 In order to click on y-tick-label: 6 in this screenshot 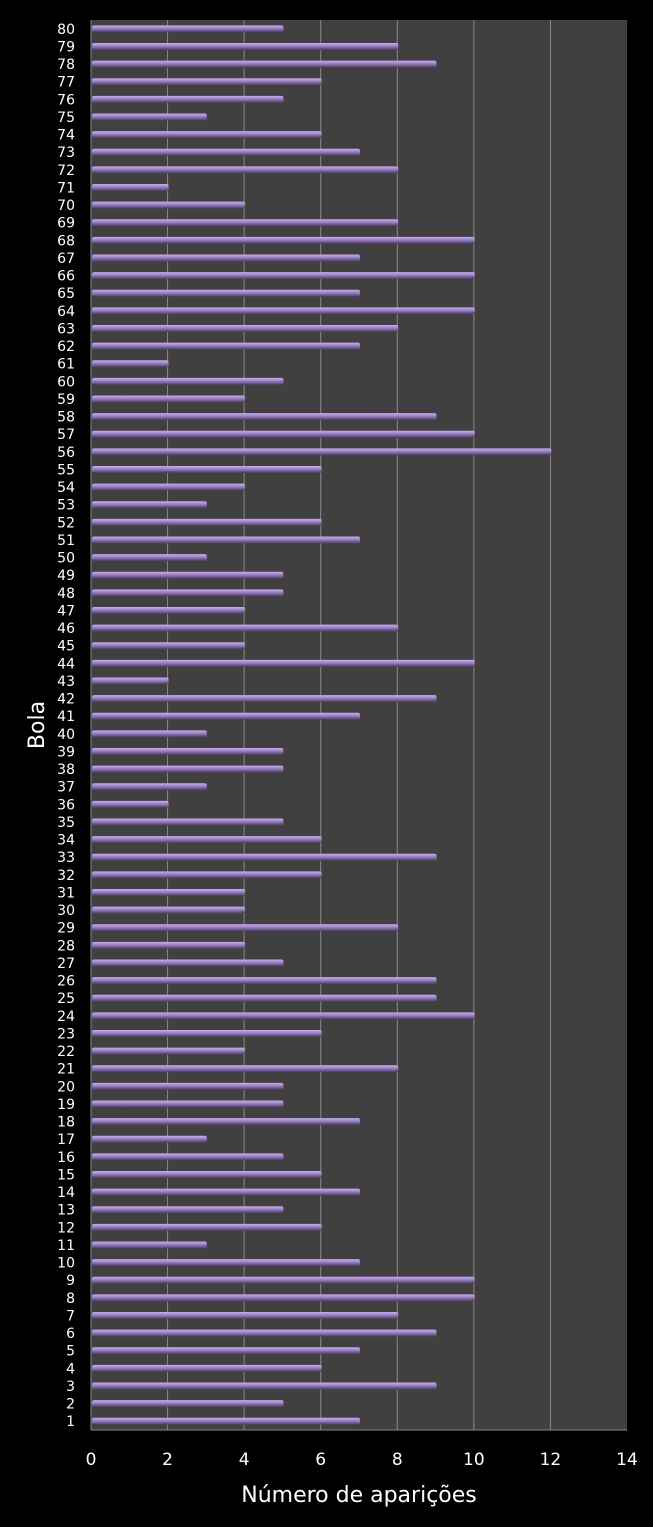, I will do `click(70, 1334)`.